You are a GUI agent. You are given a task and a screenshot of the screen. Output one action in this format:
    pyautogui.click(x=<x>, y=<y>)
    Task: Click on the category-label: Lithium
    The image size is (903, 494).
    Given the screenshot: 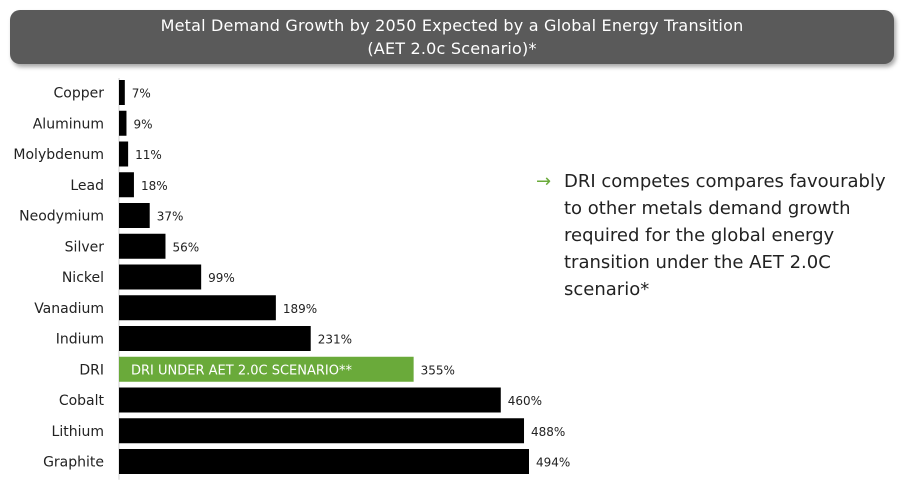 What is the action you would take?
    pyautogui.click(x=78, y=432)
    